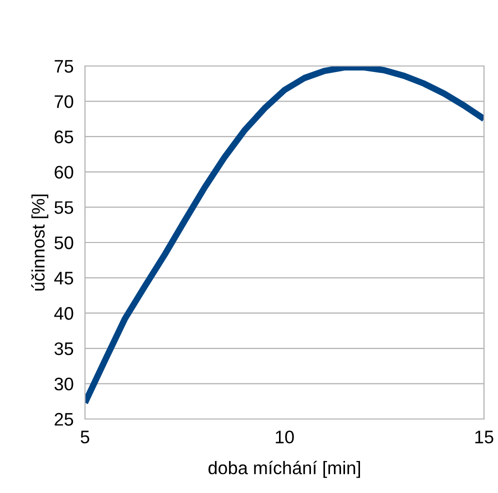 The height and width of the screenshot is (493, 498). Describe the element at coordinates (39, 242) in the screenshot. I see `y-axis-title: účinnost [%]` at that location.